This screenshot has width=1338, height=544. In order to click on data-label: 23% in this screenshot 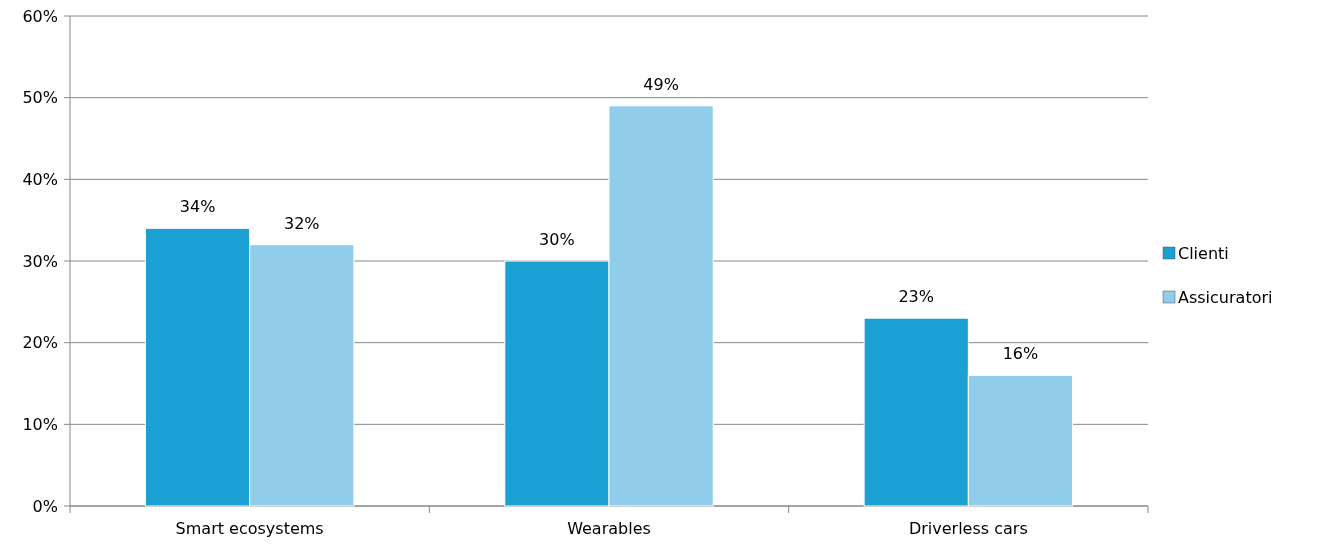, I will do `click(916, 297)`.